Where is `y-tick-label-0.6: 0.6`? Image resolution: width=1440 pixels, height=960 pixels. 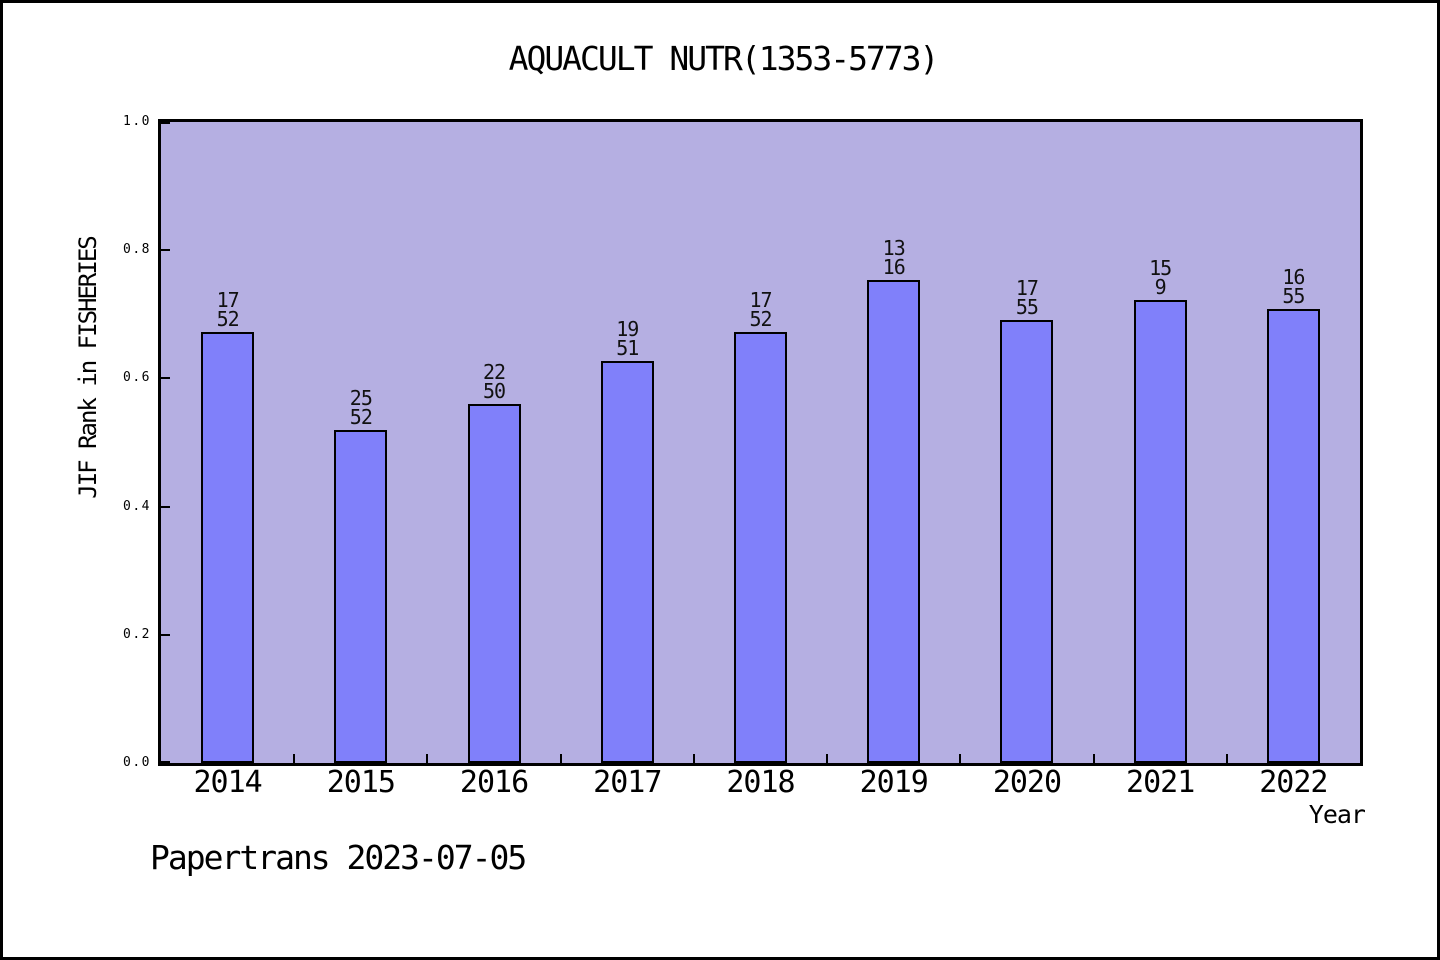
y-tick-label-0.6: 0.6 is located at coordinates (137, 378).